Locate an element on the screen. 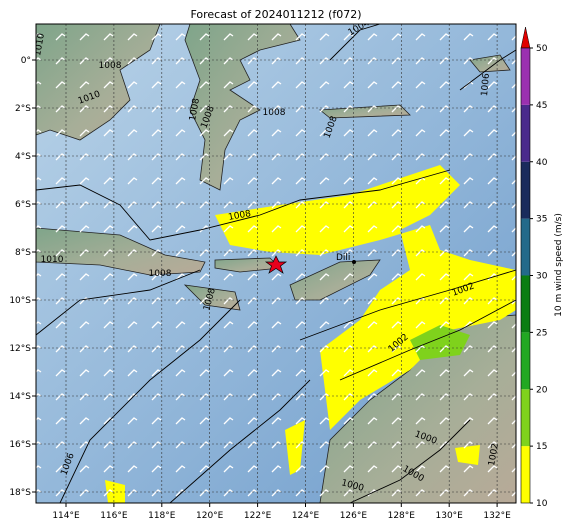  y-tick-label: 16°S is located at coordinates (20, 445).